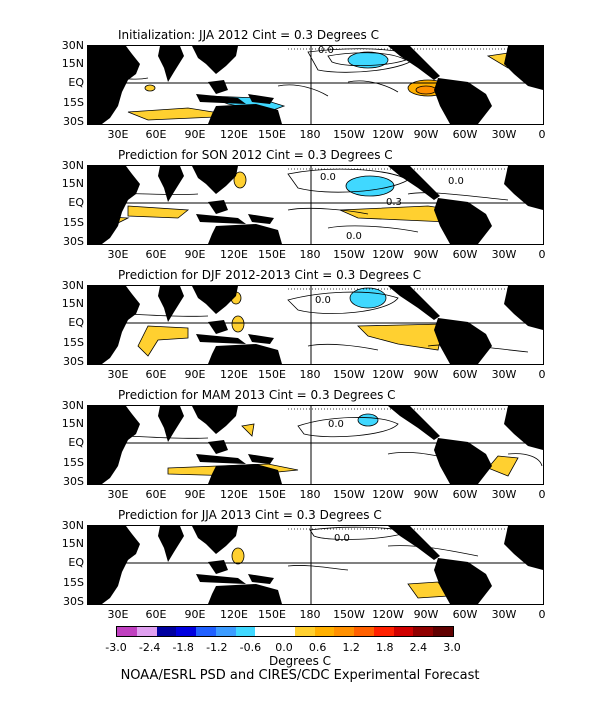 This screenshot has height=725, width=600. What do you see at coordinates (351, 647) in the screenshot?
I see `colorbar-label: 1.2` at bounding box center [351, 647].